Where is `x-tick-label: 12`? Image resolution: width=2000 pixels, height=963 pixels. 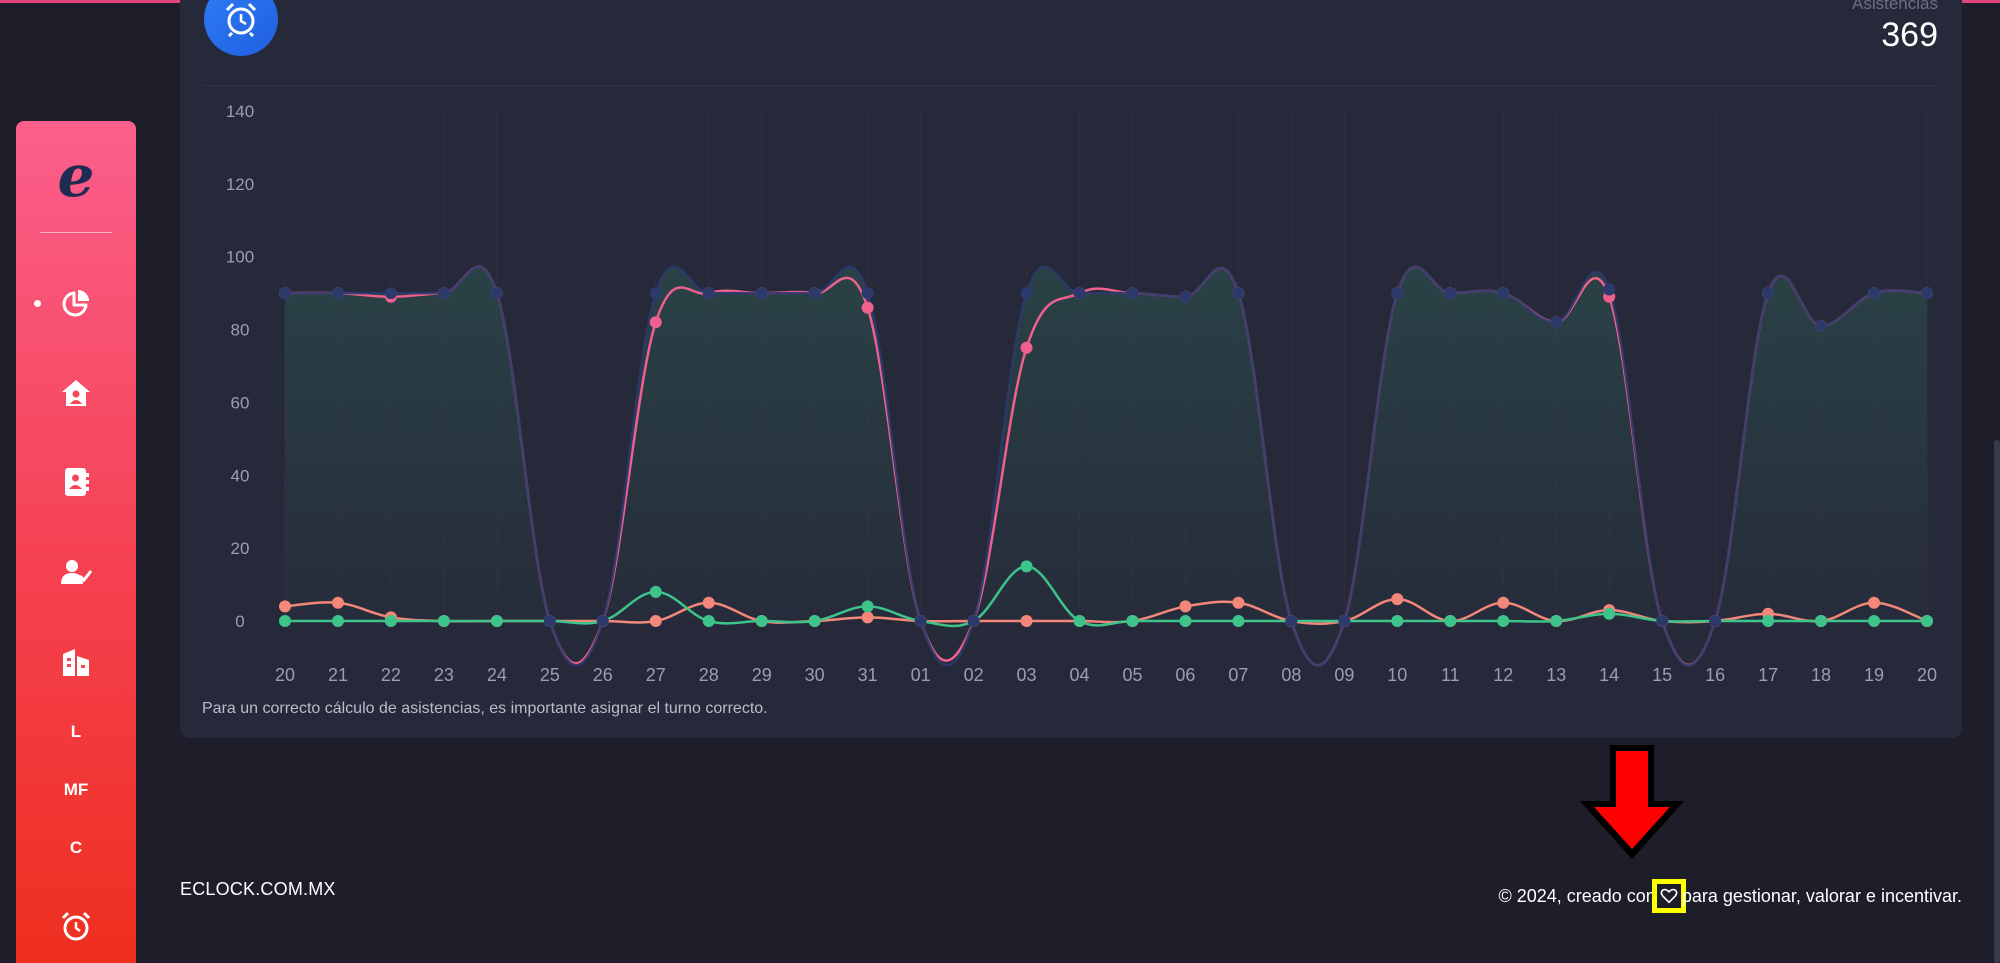 x-tick-label: 12 is located at coordinates (1503, 675).